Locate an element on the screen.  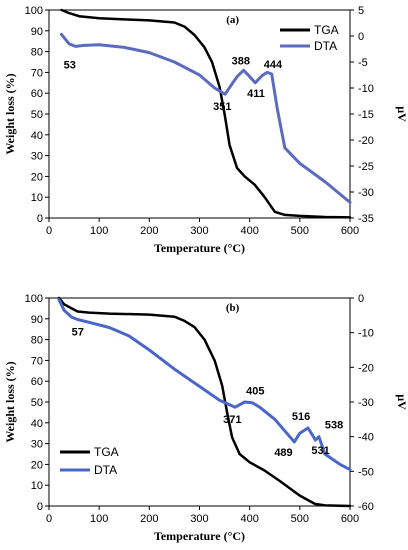
peak-annotation: 531 is located at coordinates (320, 451).